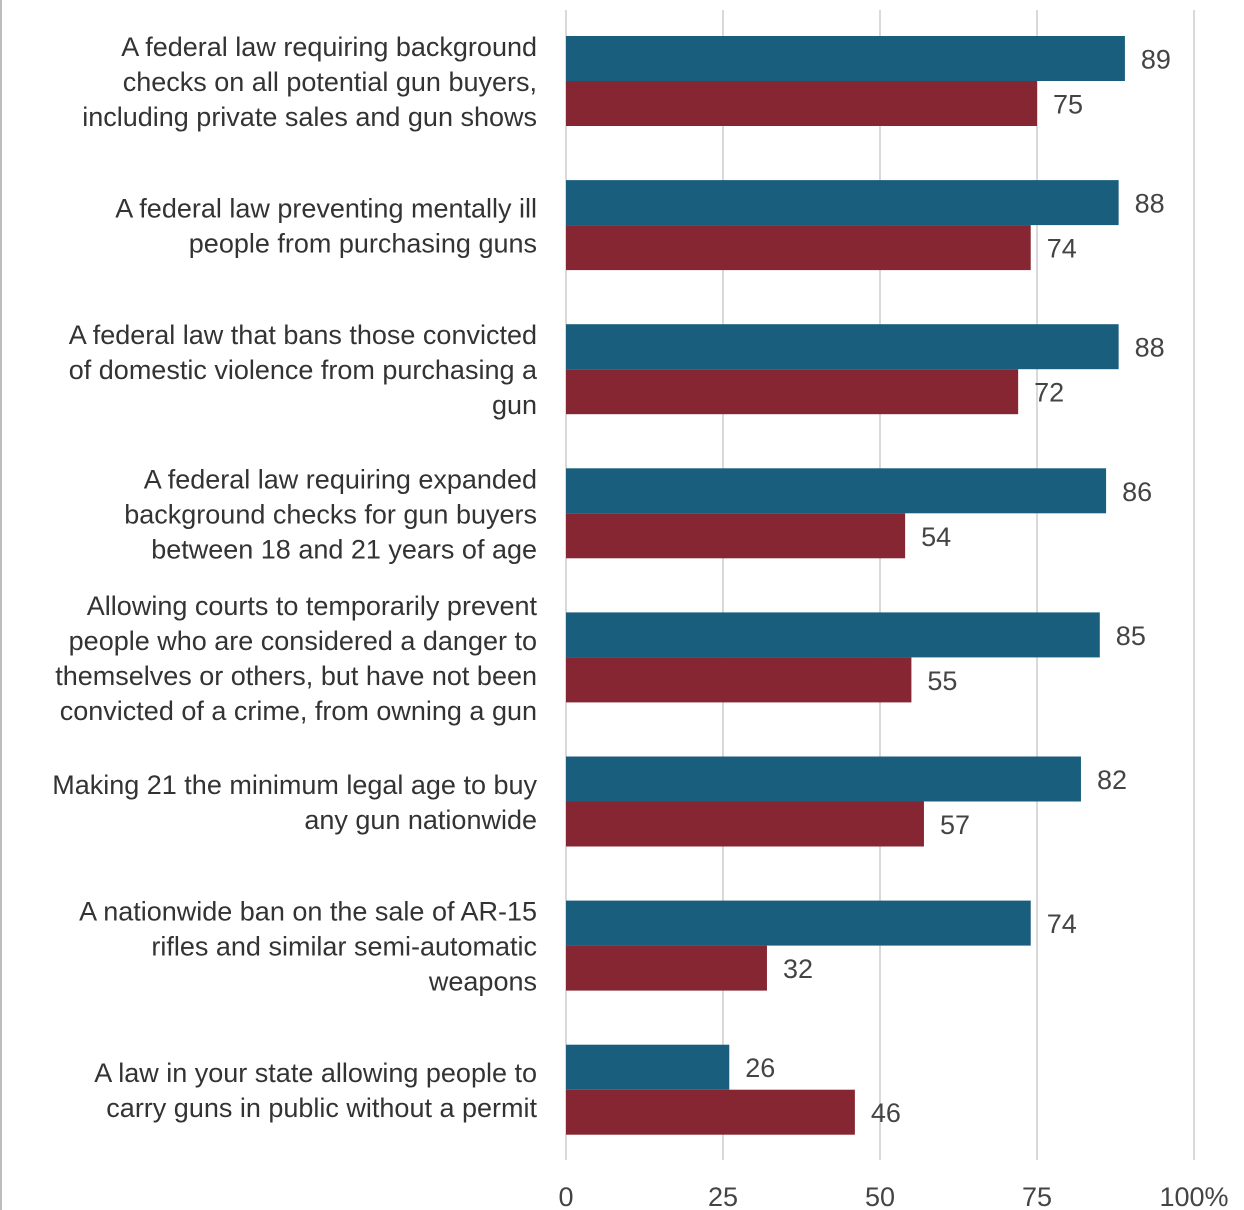  What do you see at coordinates (330, 514) in the screenshot?
I see `category-label-line: background checks for gun buyers` at bounding box center [330, 514].